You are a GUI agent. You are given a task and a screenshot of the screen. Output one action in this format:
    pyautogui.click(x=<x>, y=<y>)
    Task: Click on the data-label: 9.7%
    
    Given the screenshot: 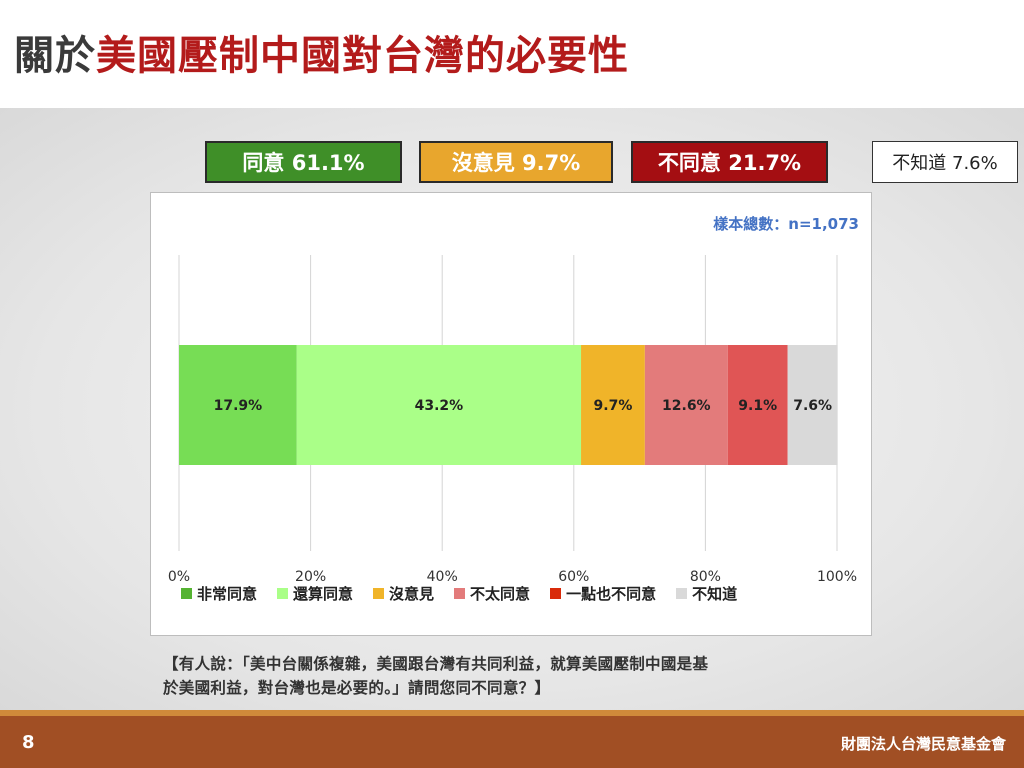 What is the action you would take?
    pyautogui.click(x=613, y=406)
    